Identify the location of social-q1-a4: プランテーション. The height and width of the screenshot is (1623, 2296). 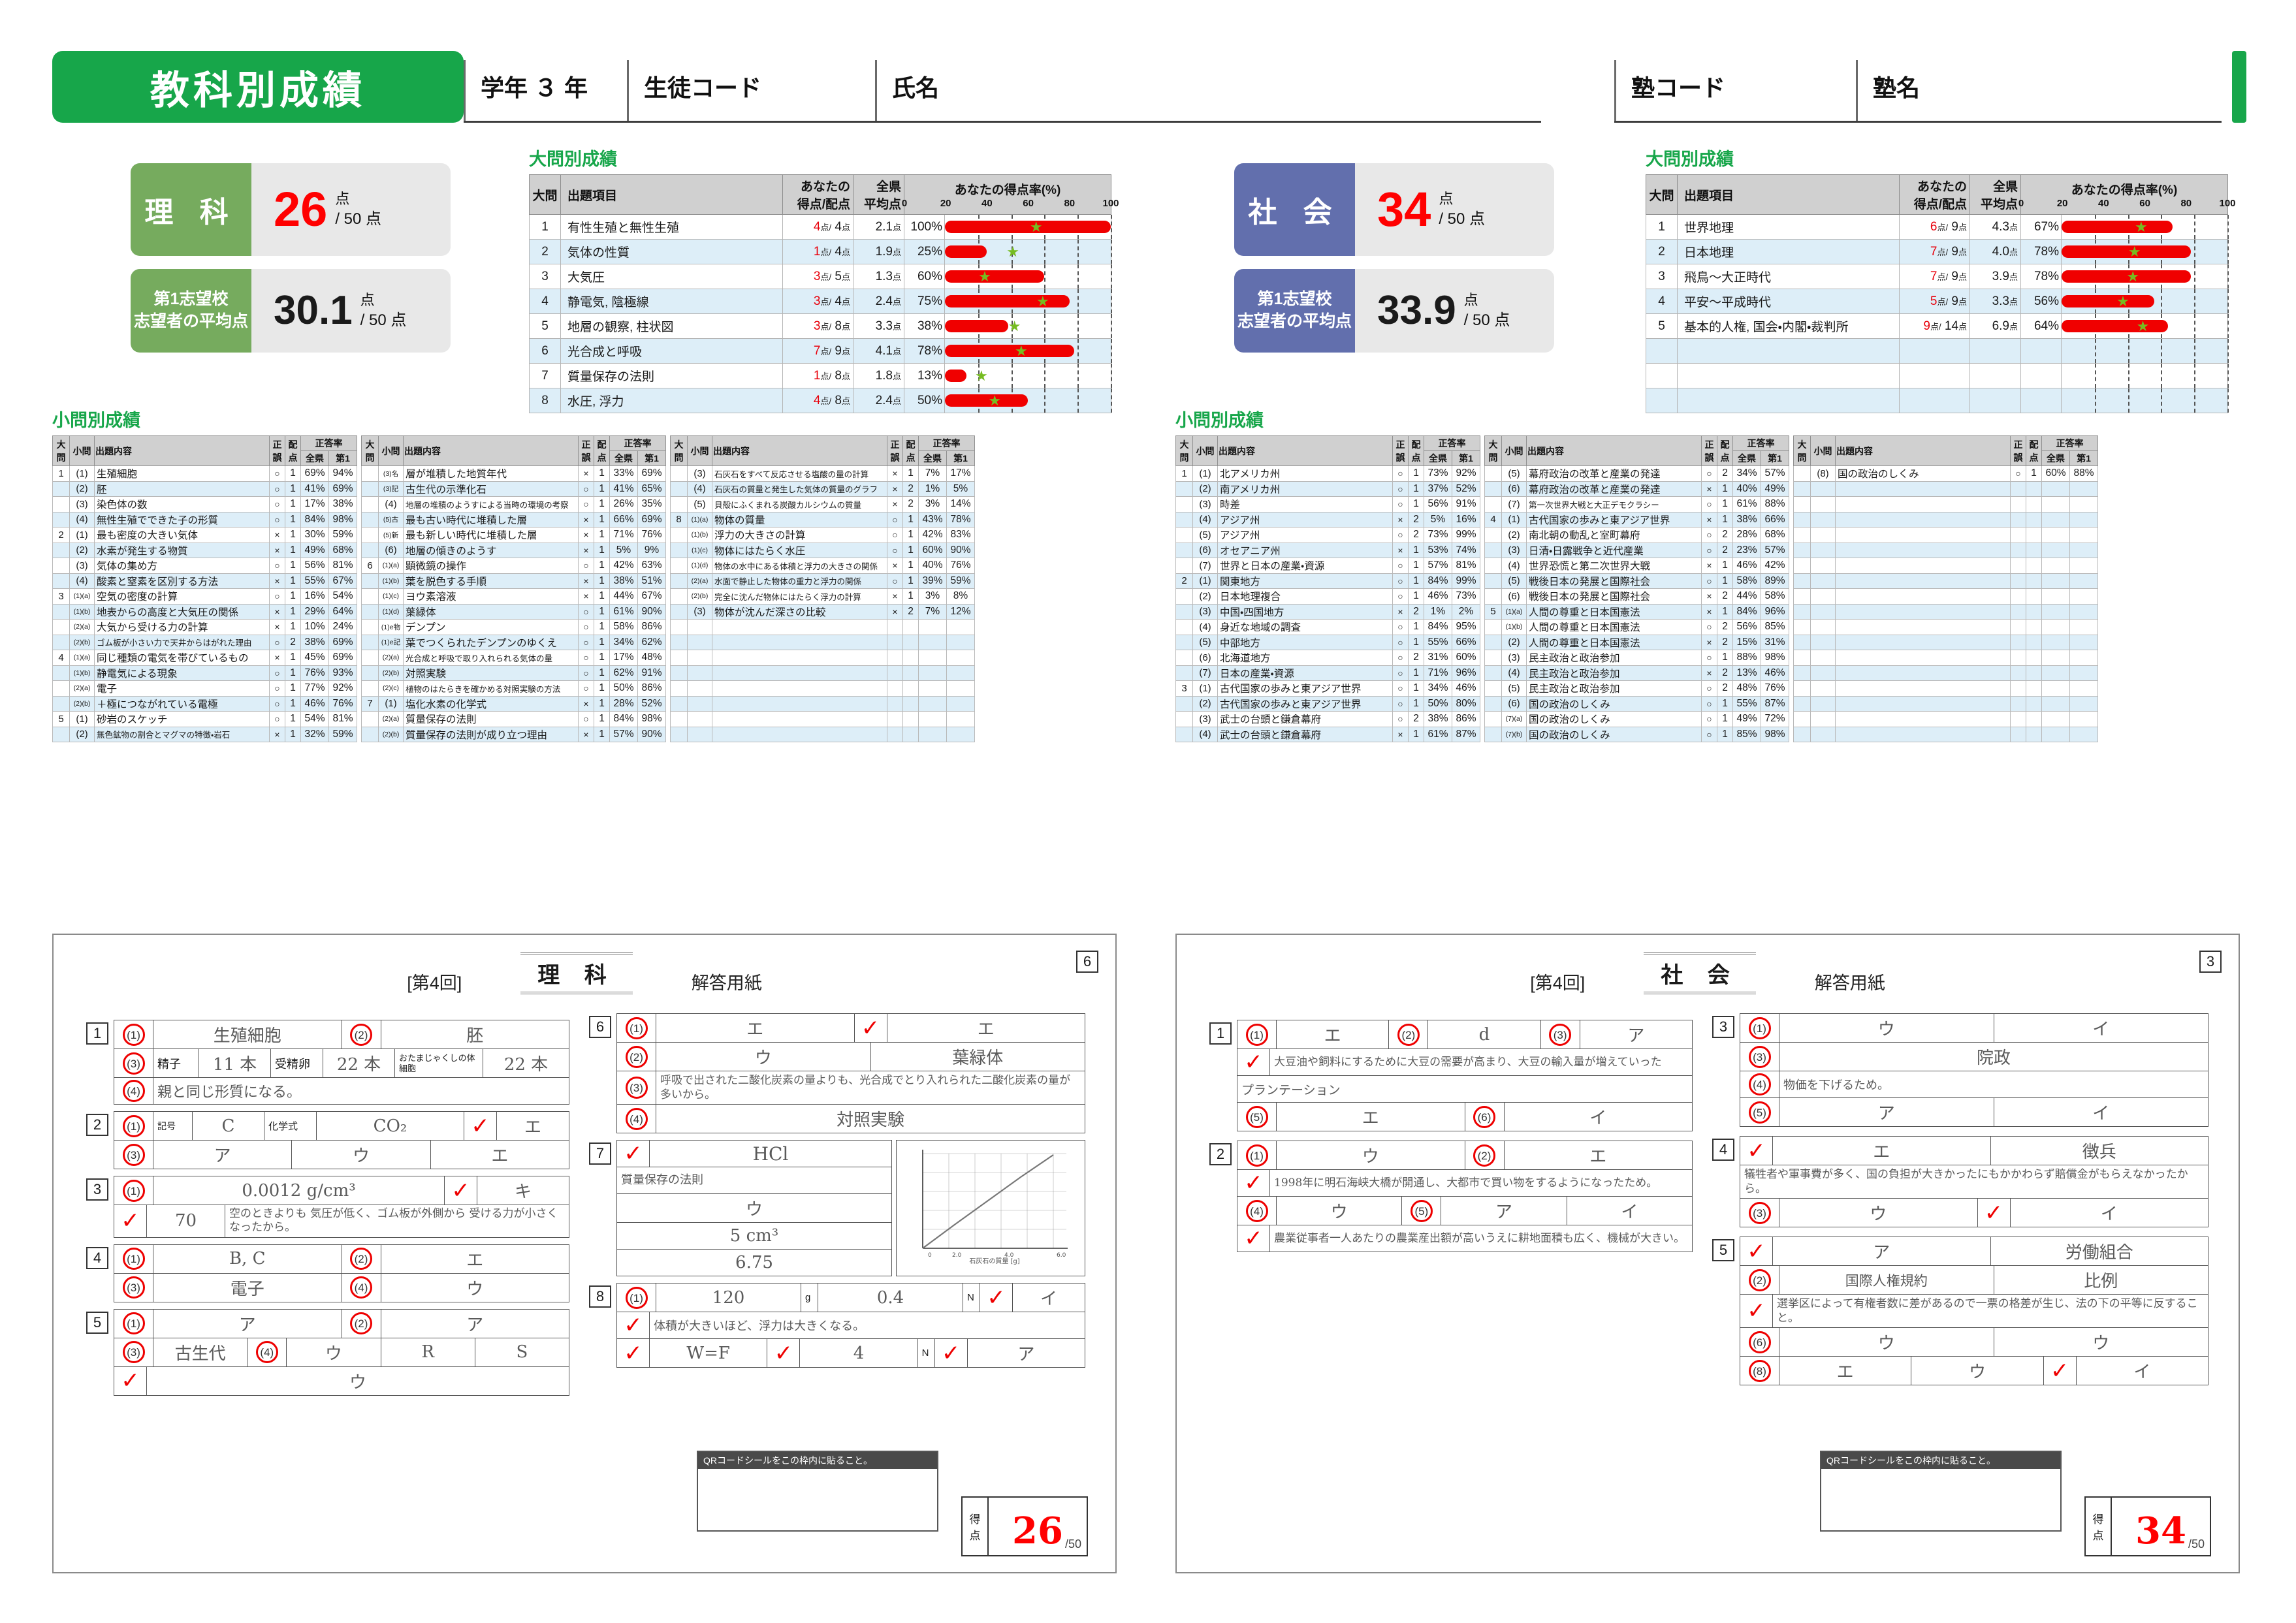
(1291, 1089).